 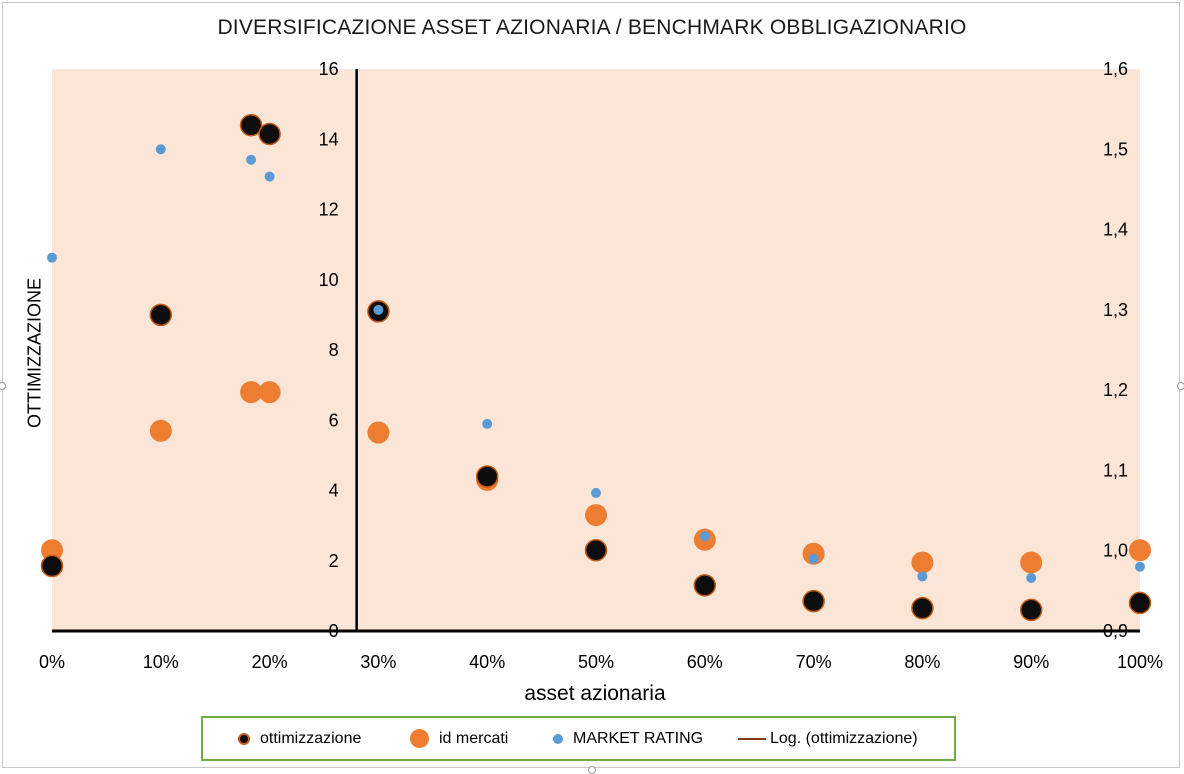 I want to click on legend-label-ottimizzazione: ottimizzazione, so click(x=311, y=738).